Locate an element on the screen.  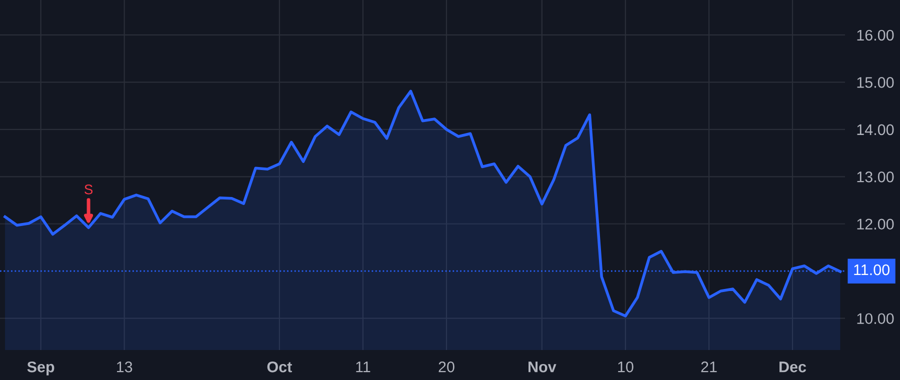
y-tick-label: 10.00 is located at coordinates (875, 318).